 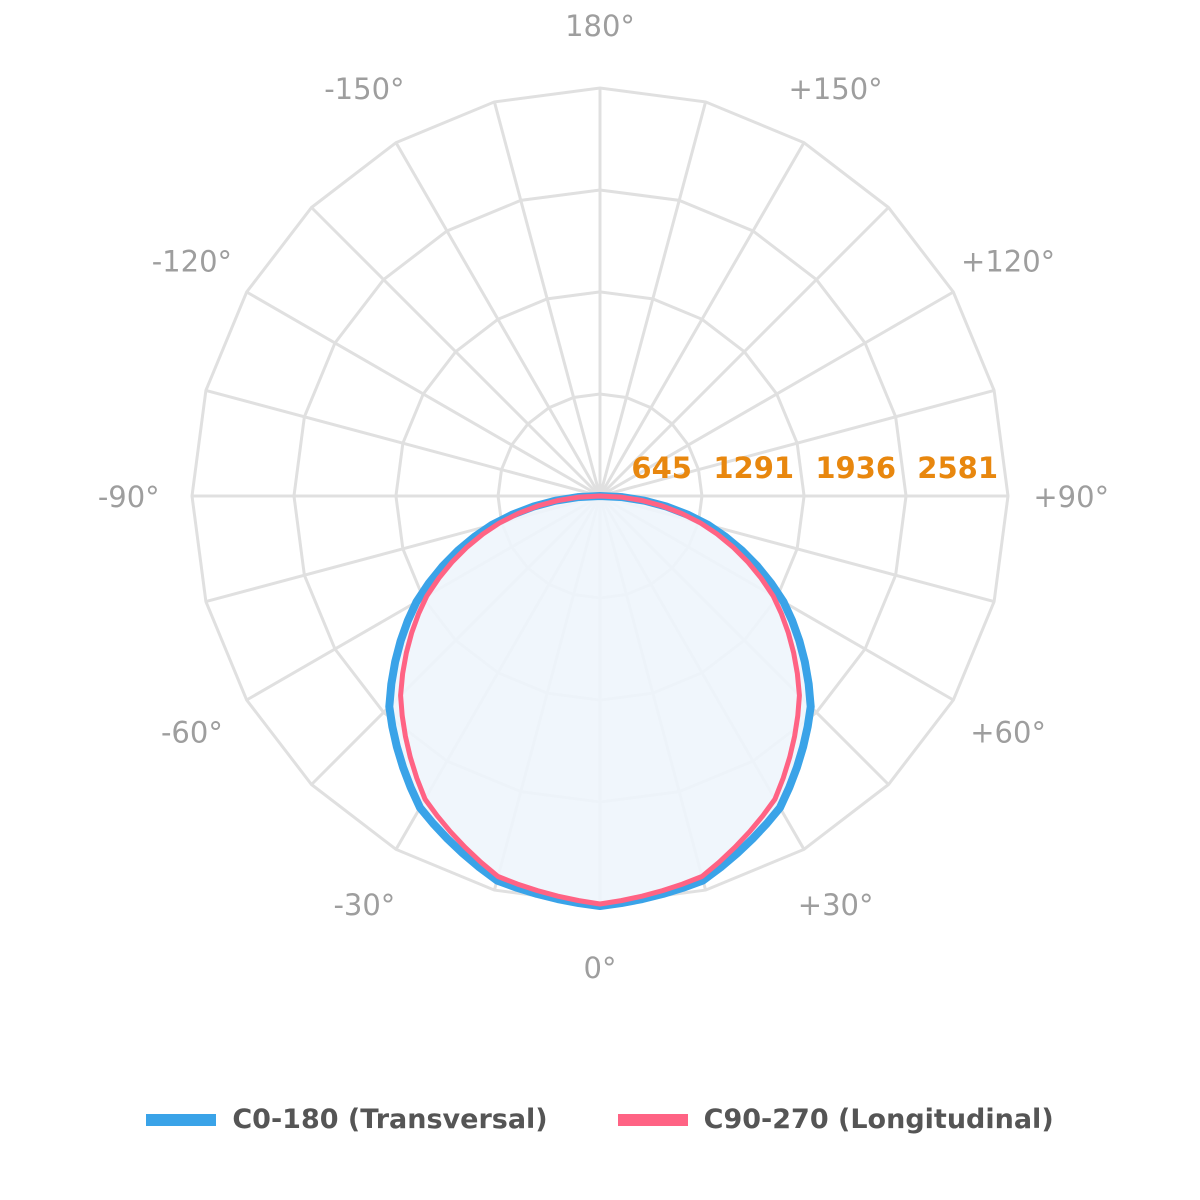 I want to click on angle-label: 180°, so click(x=600, y=26).